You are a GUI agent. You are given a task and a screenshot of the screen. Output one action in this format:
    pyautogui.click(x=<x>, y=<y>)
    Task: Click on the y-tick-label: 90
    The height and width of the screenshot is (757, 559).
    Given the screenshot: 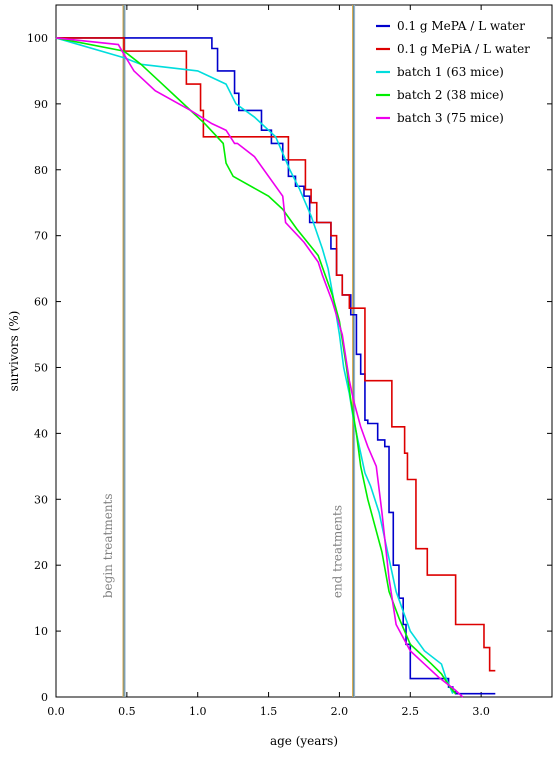 What is the action you would take?
    pyautogui.click(x=41, y=104)
    